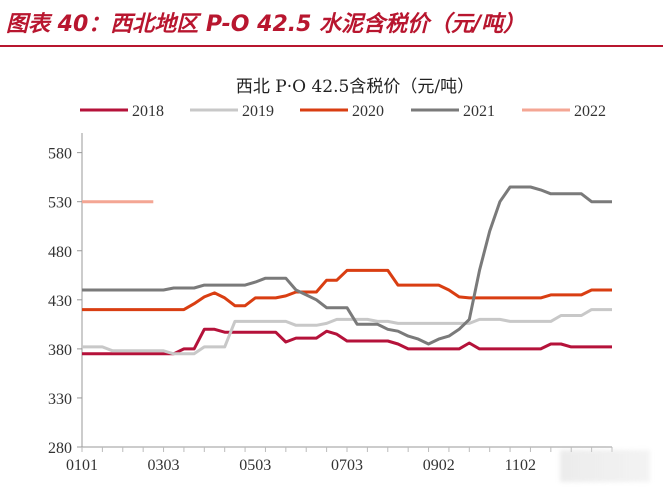  I want to click on figure-title: 图表 40：西北地区 P-O 42.5 水泥含税价（元/吨）, so click(266, 24).